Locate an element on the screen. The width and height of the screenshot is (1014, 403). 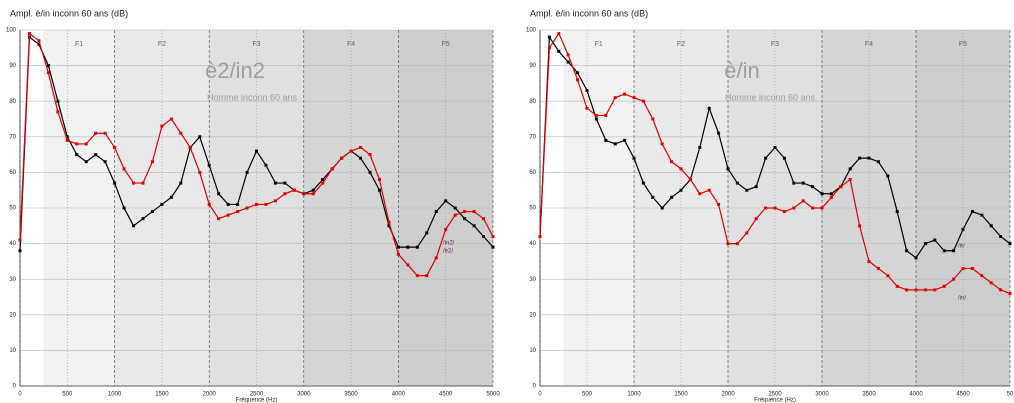
series-label: /è/ is located at coordinates (961, 247).